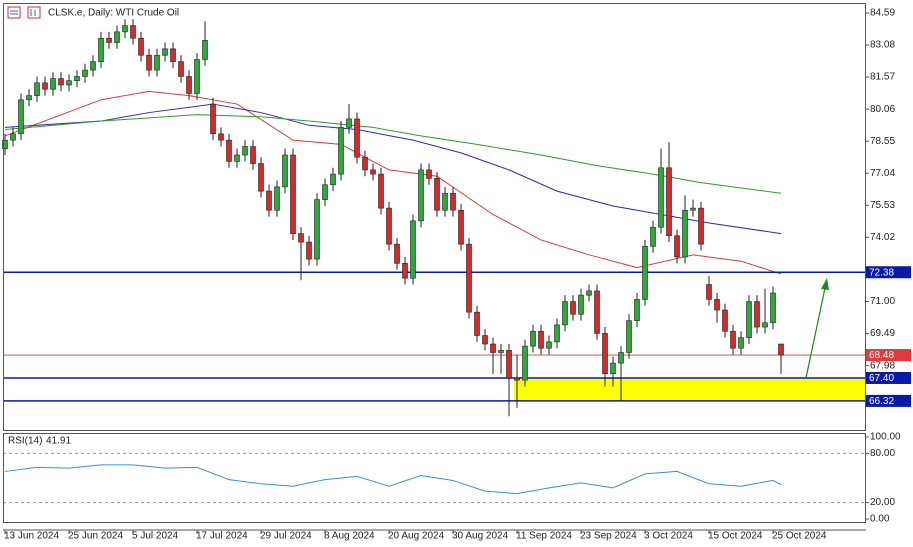 The image size is (913, 547). I want to click on x-tick-label: 30 Aug 2024, so click(480, 536).